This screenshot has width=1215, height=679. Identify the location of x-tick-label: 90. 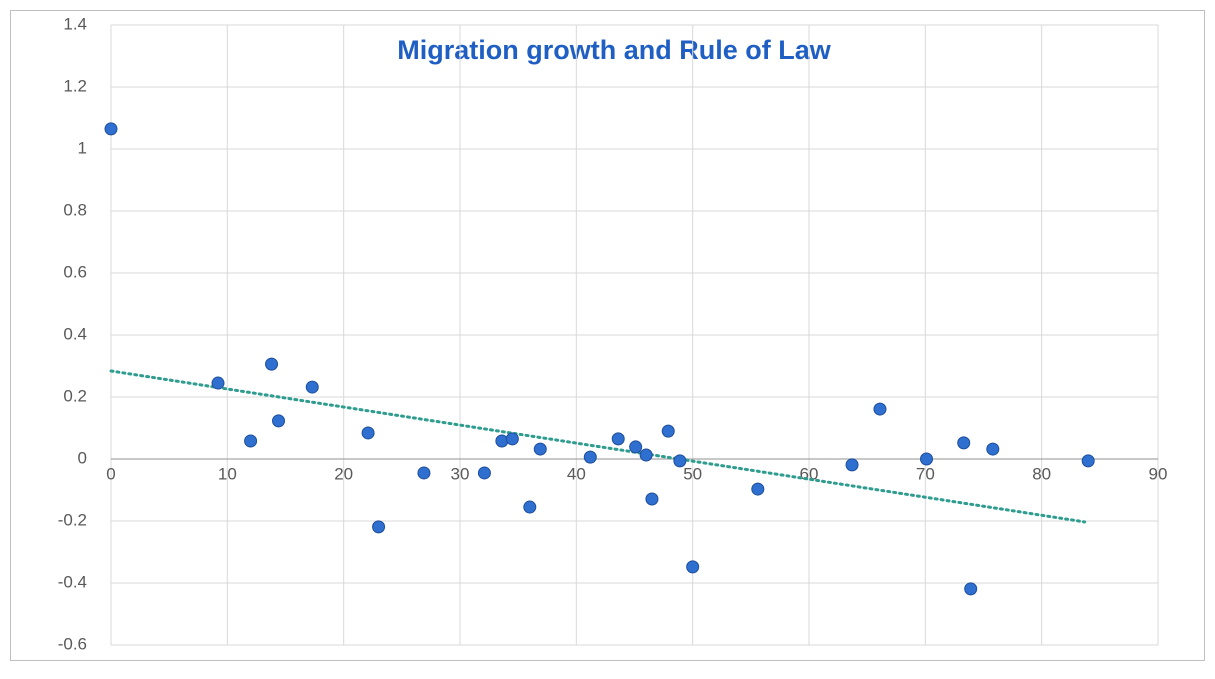
(1158, 473).